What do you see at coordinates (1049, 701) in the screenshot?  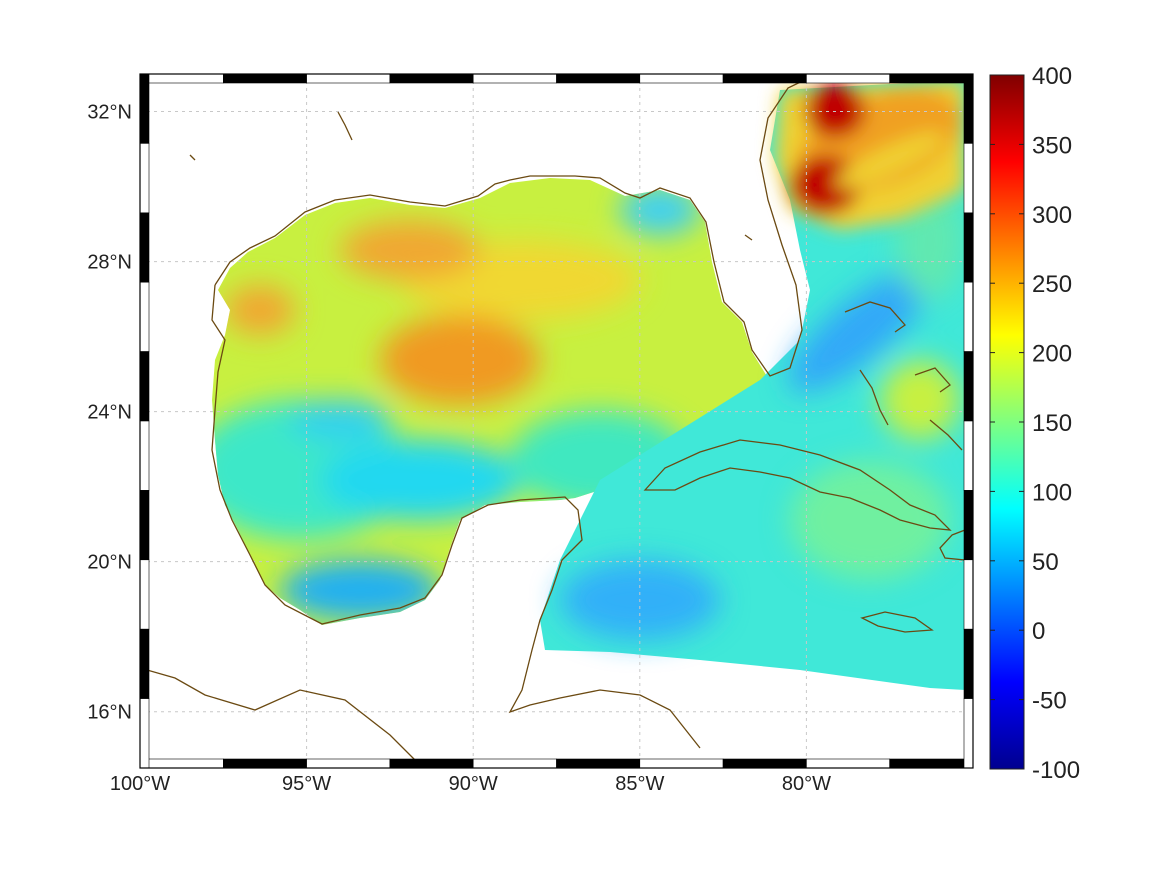 I see `colorbar-tick-label: -50` at bounding box center [1049, 701].